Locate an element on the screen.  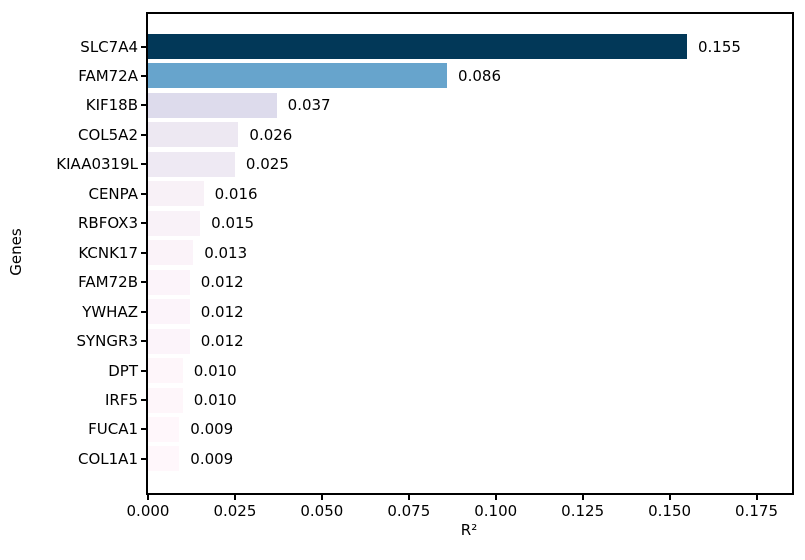
y-tick-label-kcnk17: KCNK17 is located at coordinates (108, 252).